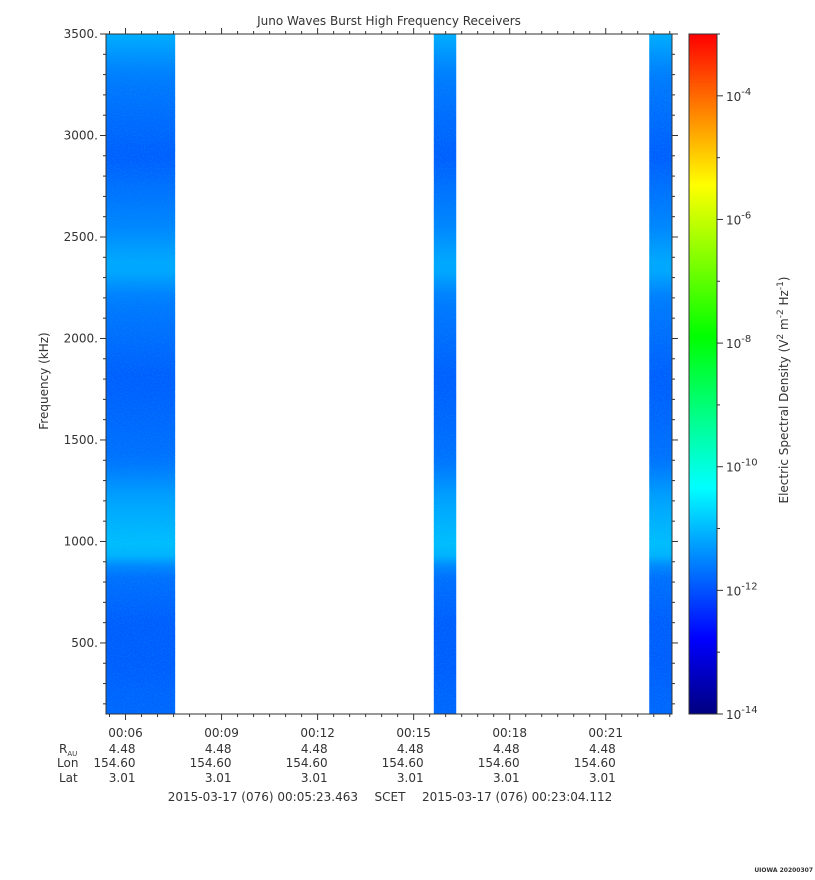 The width and height of the screenshot is (815, 880). I want to click on colorbar-tick-label: 10⁻¹², so click(742, 589).